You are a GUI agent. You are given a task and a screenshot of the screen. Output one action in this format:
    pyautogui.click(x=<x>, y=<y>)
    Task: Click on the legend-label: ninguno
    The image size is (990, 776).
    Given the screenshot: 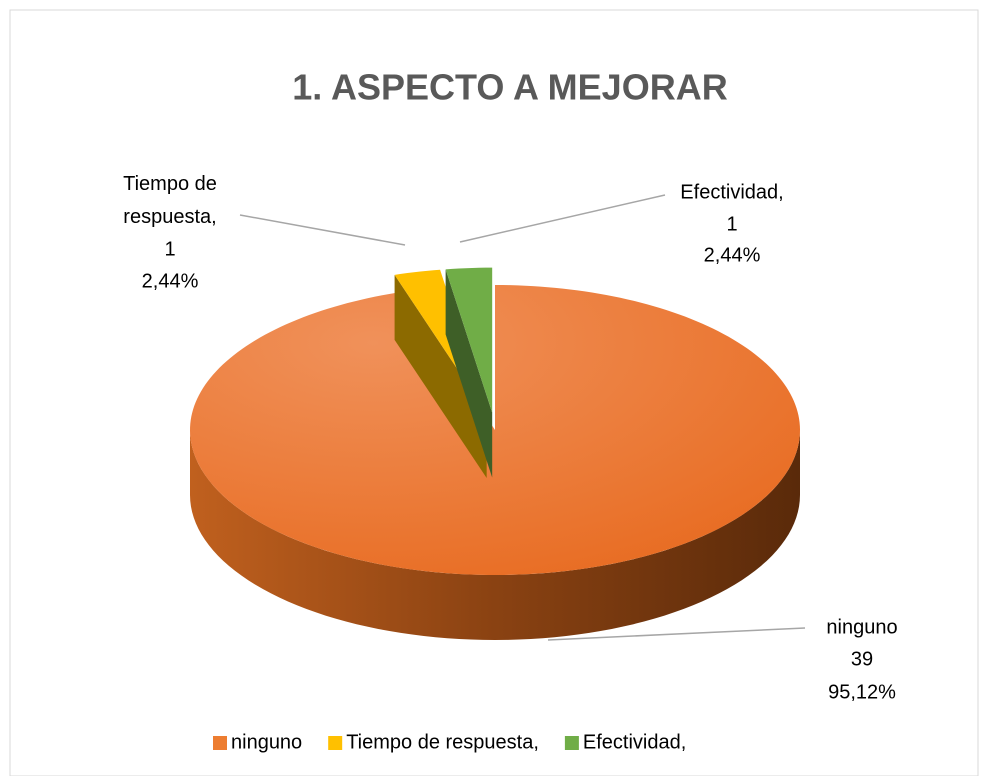 What is the action you would take?
    pyautogui.click(x=266, y=742)
    